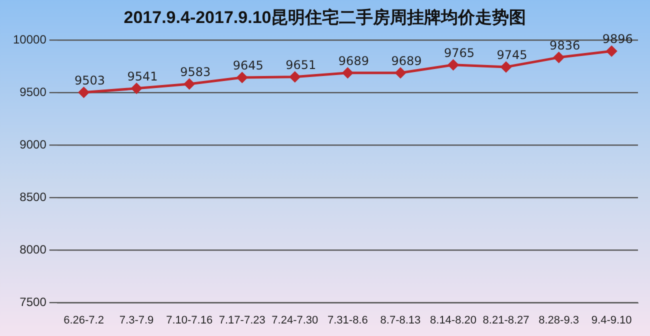  What do you see at coordinates (400, 320) in the screenshot?
I see `x-tick-label: 8.7-8.13` at bounding box center [400, 320].